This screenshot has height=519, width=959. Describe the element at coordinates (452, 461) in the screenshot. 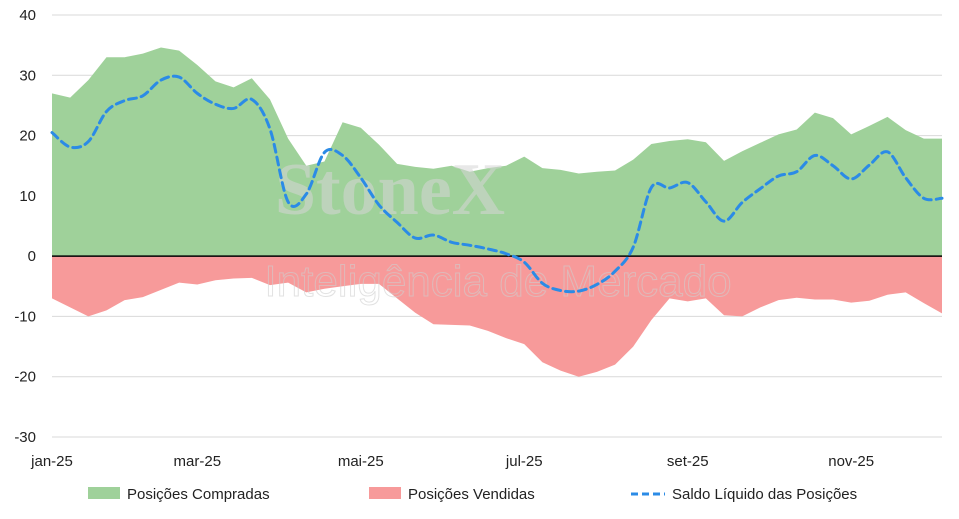

I see `x-axis-ticks: jan-25 mar-25 mai-25 jul-25 set-25 nov-25` at that location.